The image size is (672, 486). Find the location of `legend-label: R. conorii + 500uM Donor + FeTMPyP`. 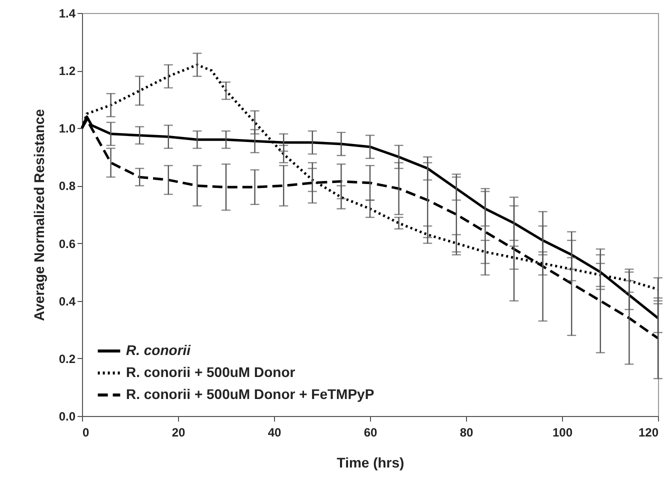

legend-label: R. conorii + 500uM Donor + FeTMPyP is located at coordinates (250, 394).